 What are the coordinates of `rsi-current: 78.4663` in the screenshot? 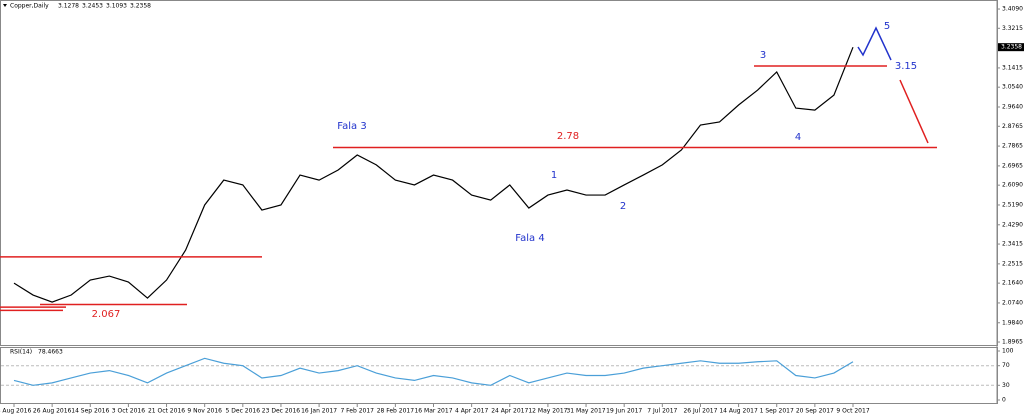 It's located at (50, 352).